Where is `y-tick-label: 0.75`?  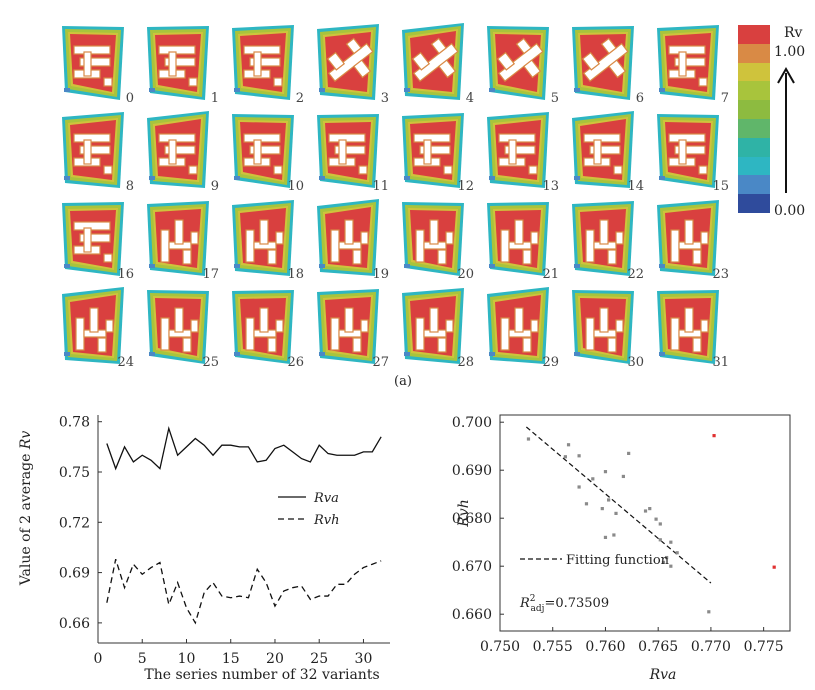
y-tick-label: 0.75 is located at coordinates (74, 473).